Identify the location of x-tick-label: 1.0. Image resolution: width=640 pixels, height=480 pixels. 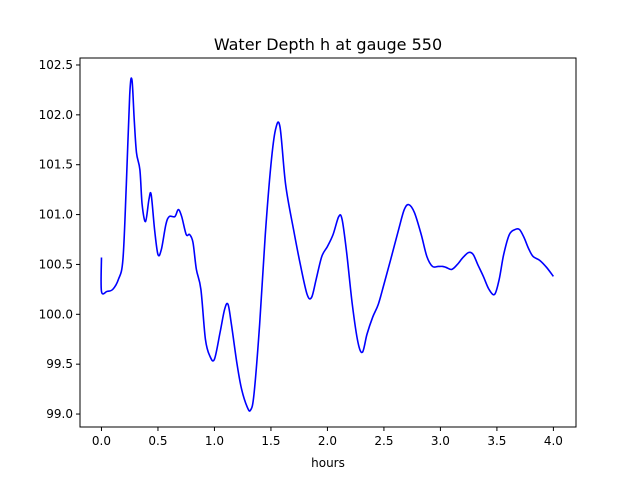
(214, 441).